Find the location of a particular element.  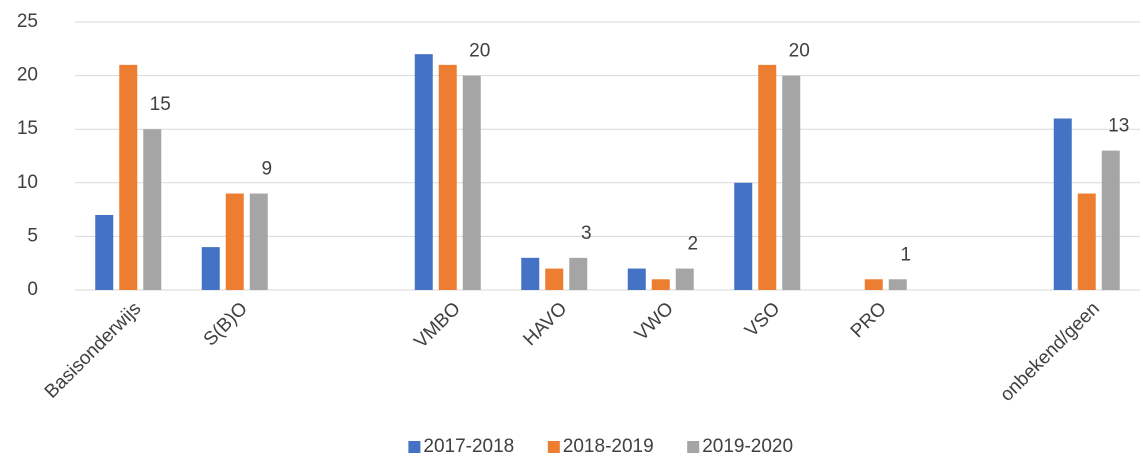

x-tick-label: Basisonderwijs is located at coordinates (93, 350).